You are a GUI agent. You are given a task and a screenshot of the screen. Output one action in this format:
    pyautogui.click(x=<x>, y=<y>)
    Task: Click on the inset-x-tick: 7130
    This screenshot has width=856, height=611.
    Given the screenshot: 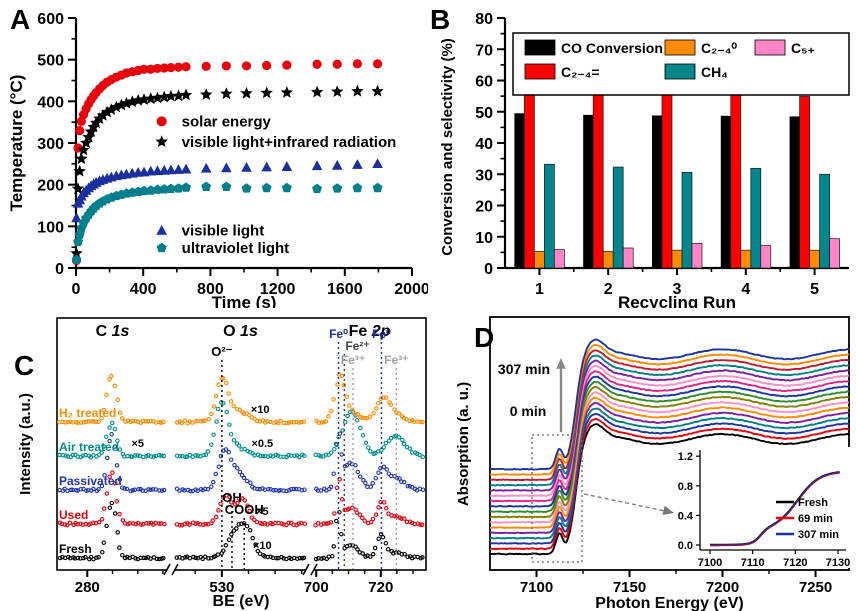 What is the action you would take?
    pyautogui.click(x=838, y=563)
    